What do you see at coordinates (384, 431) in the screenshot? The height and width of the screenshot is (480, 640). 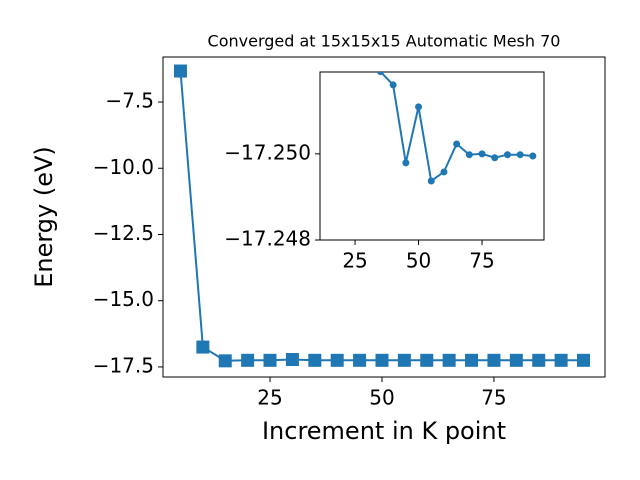 I see `x-axis-label: Increment in K point` at bounding box center [384, 431].